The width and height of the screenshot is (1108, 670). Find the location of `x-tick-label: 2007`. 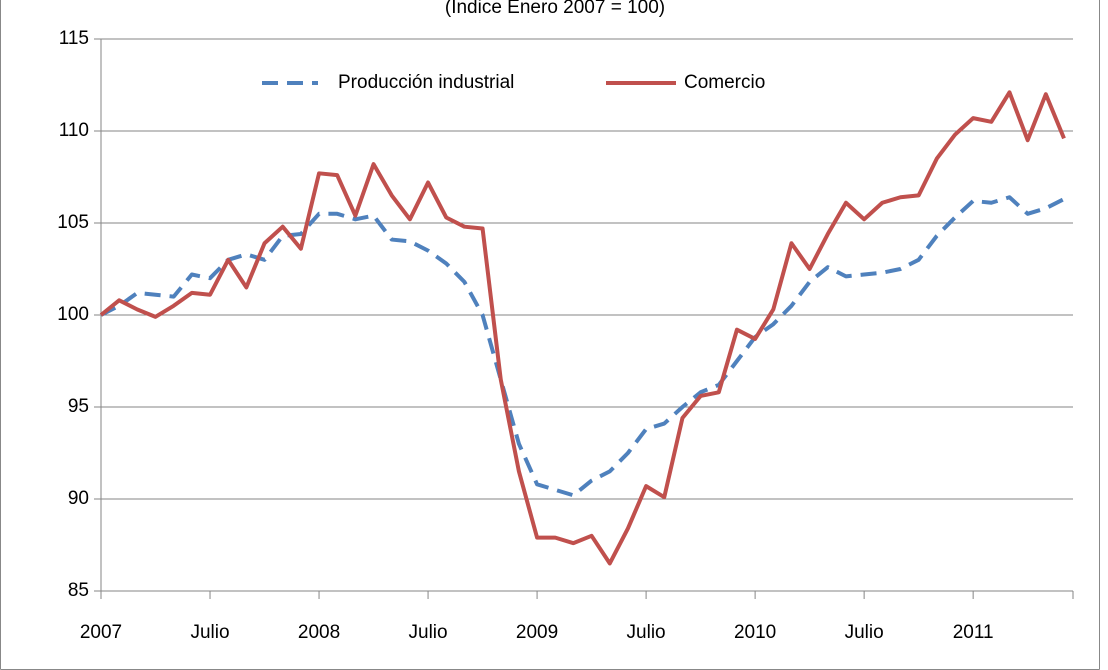

x-tick-label: 2007 is located at coordinates (101, 632).